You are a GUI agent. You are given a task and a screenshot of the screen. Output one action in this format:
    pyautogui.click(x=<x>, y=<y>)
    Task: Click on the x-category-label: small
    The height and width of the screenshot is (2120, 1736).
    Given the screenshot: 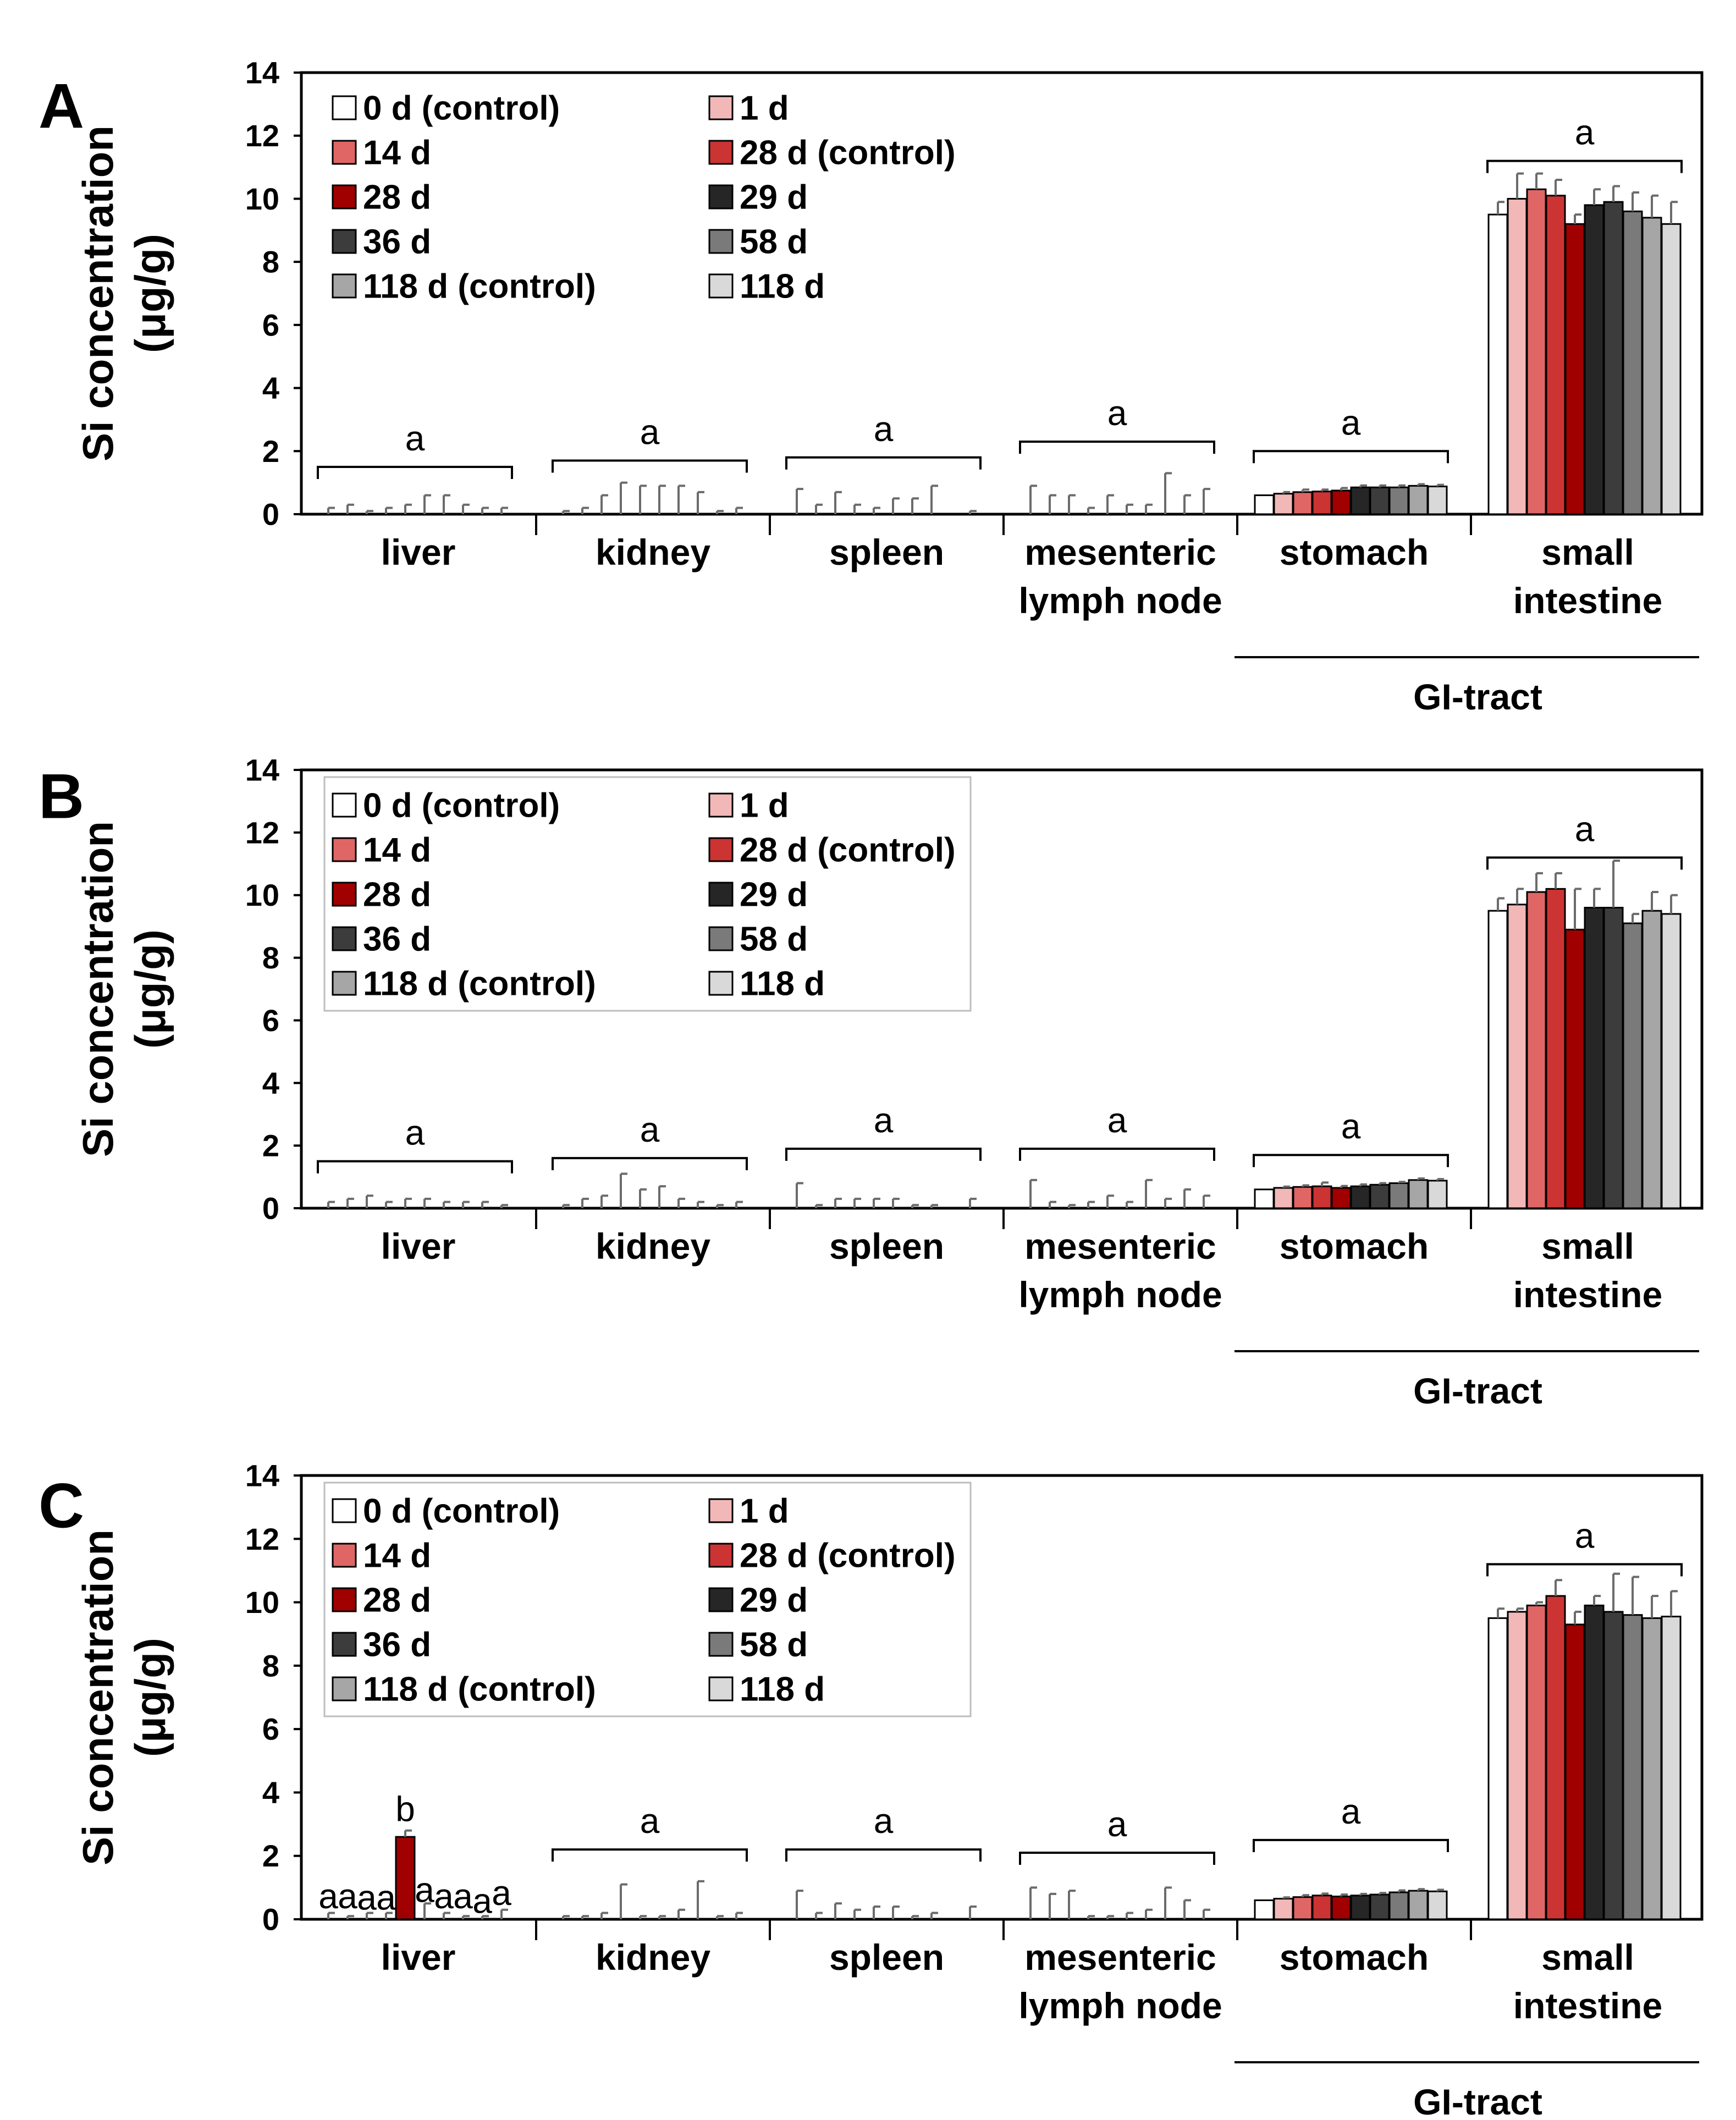 What is the action you would take?
    pyautogui.click(x=1588, y=1957)
    